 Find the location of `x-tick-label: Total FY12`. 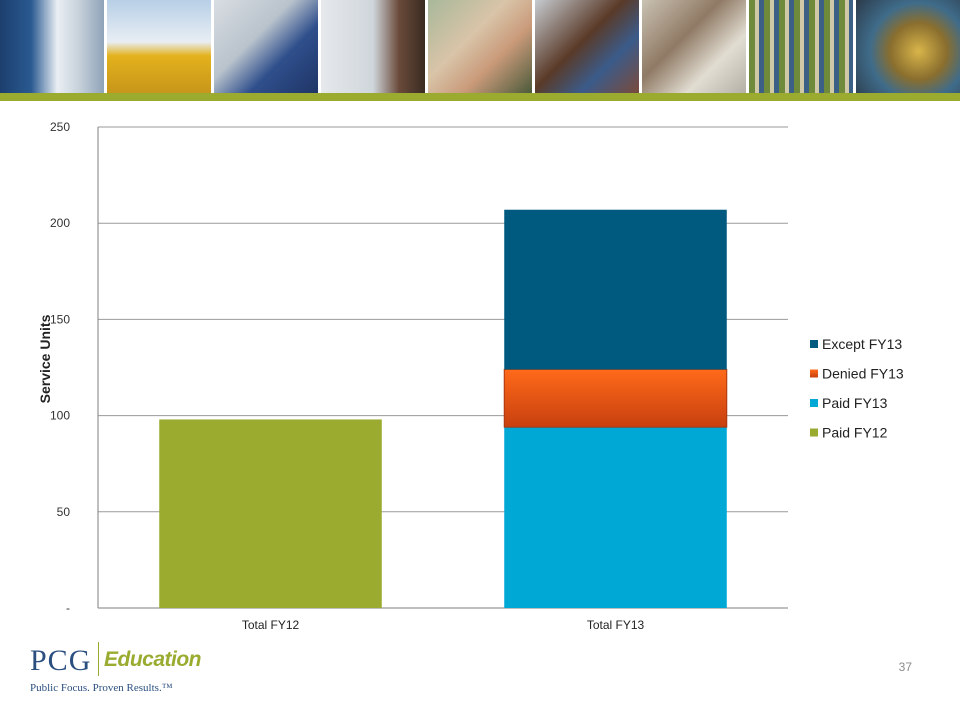

x-tick-label: Total FY12 is located at coordinates (271, 625).